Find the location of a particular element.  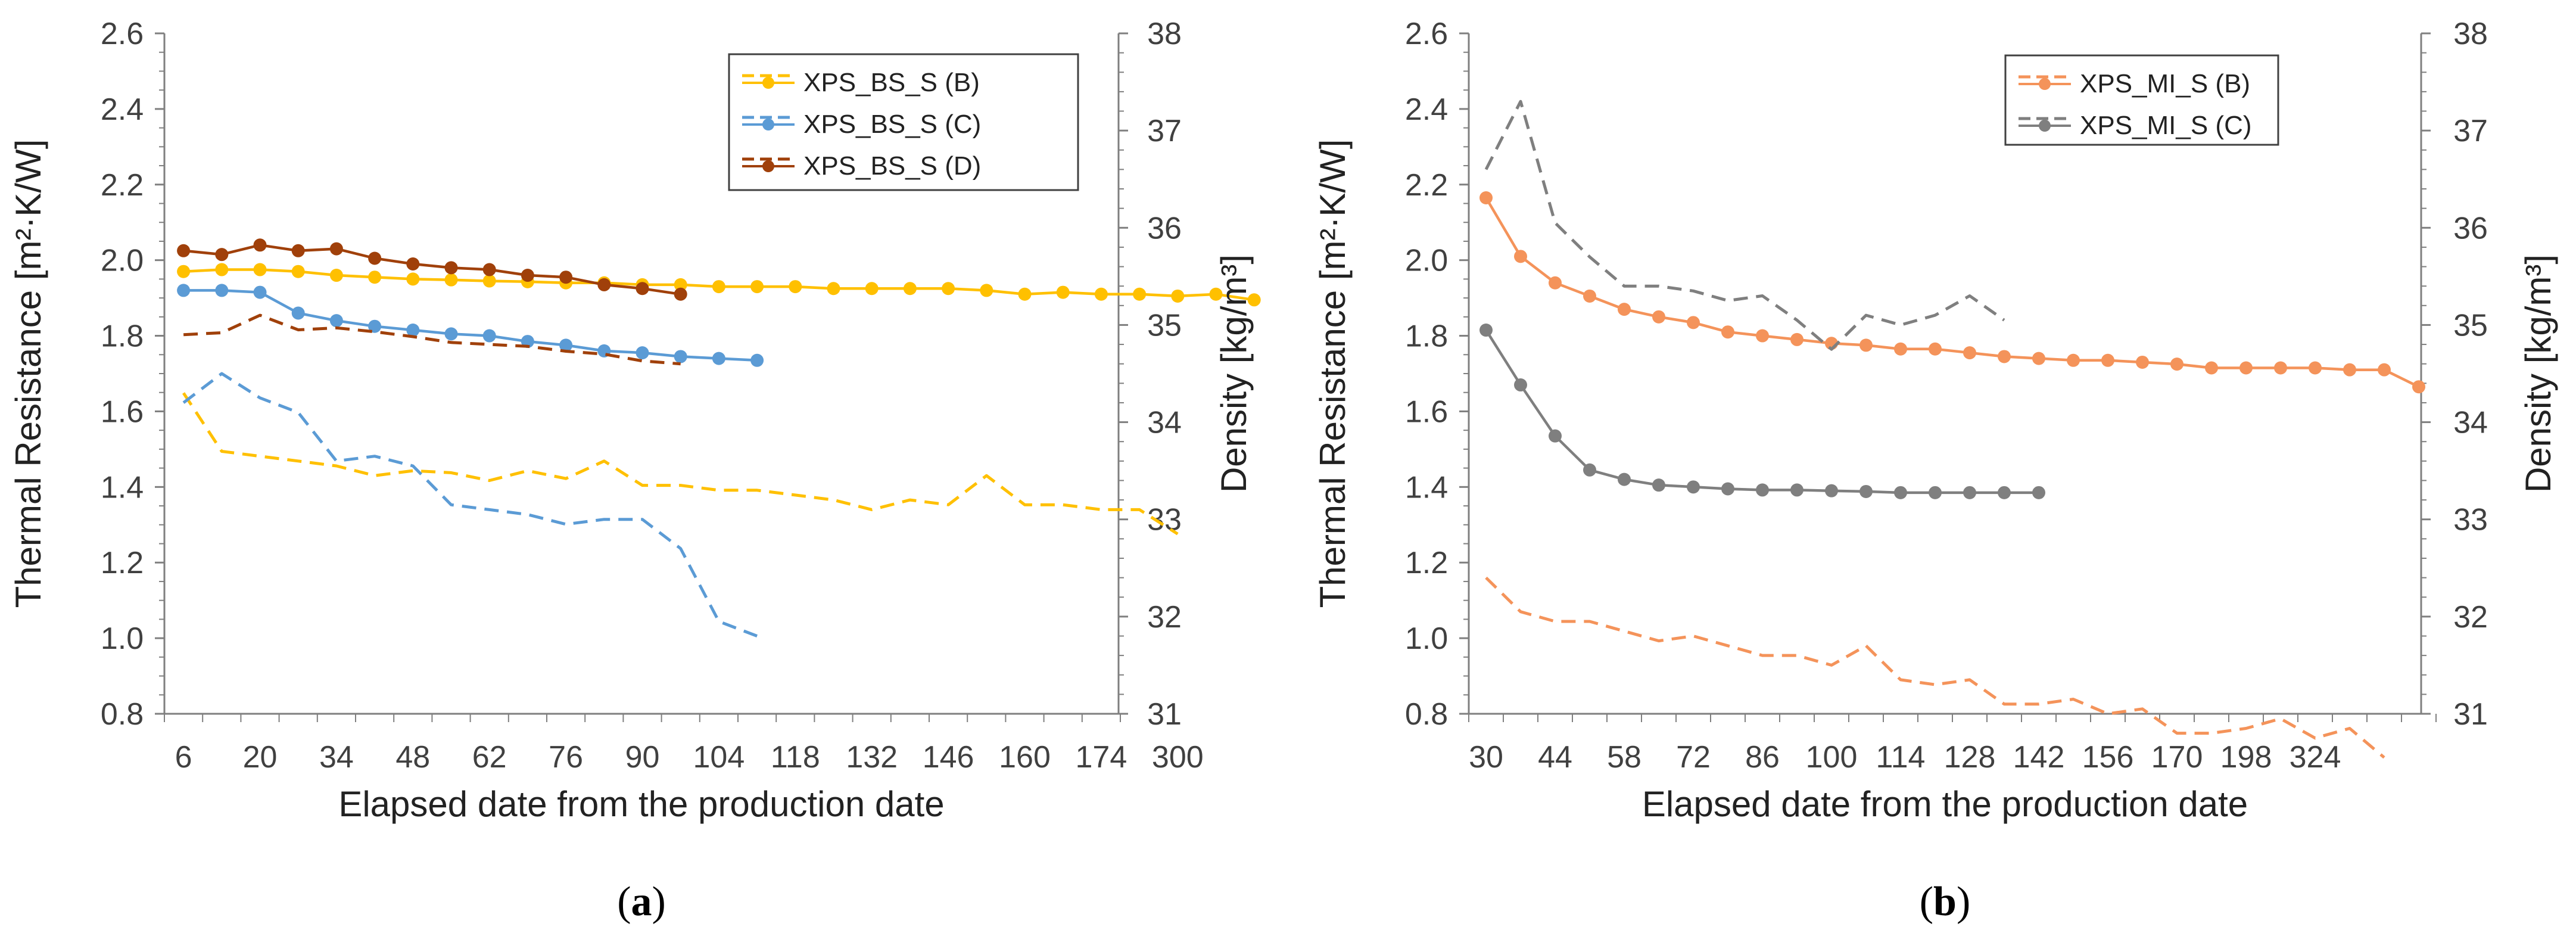

y-tick-label: 2.0 is located at coordinates (122, 261).